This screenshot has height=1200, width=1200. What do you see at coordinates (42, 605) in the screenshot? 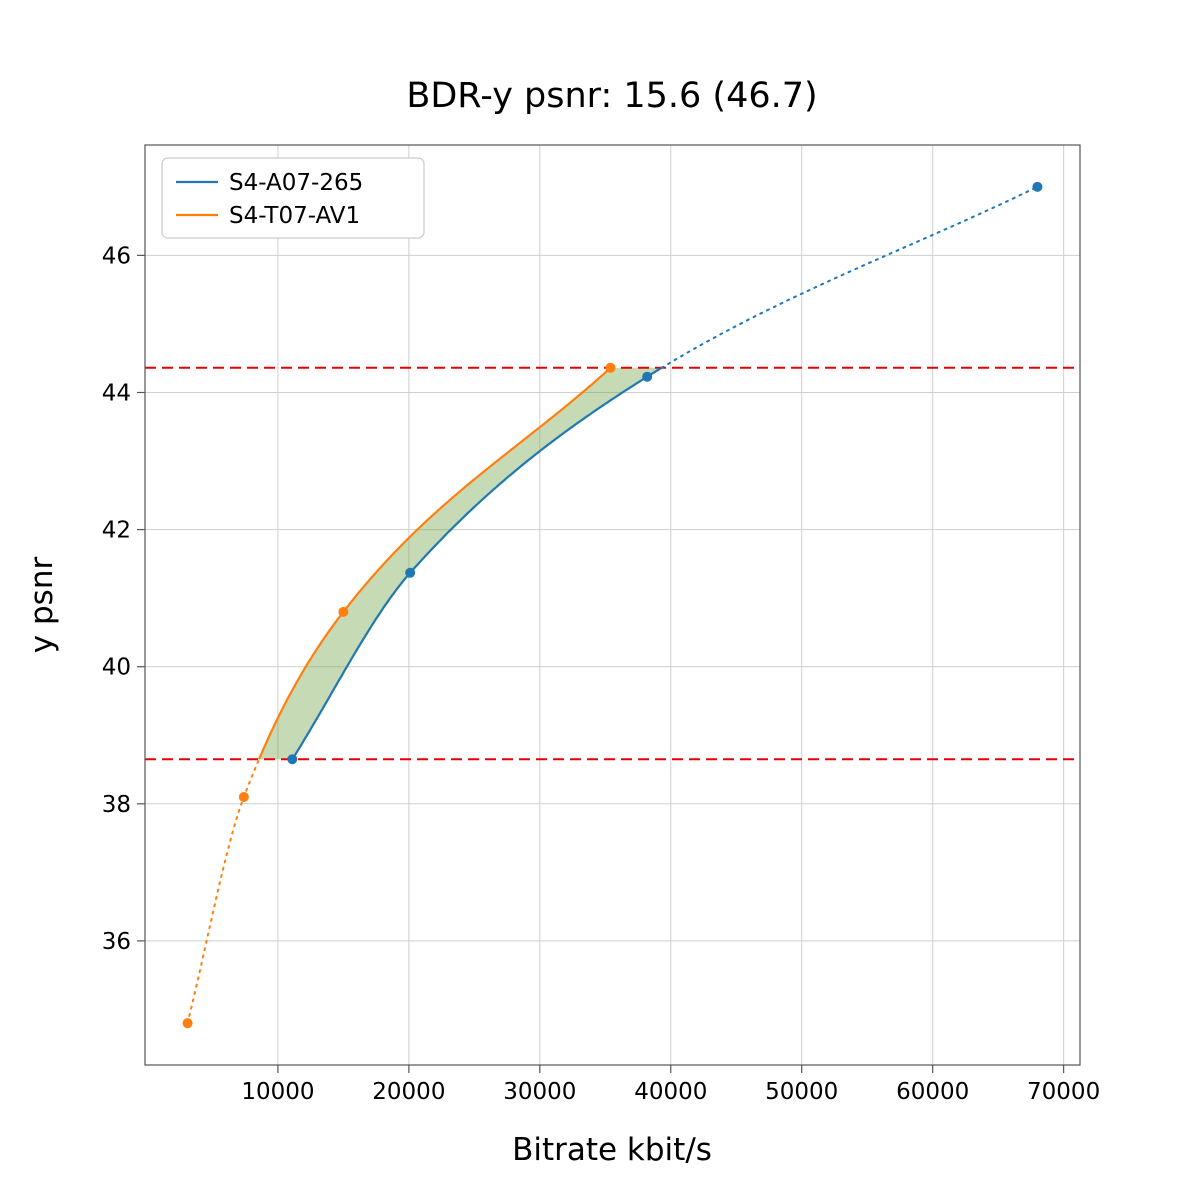
I see `y-axis-label: y psnr` at bounding box center [42, 605].